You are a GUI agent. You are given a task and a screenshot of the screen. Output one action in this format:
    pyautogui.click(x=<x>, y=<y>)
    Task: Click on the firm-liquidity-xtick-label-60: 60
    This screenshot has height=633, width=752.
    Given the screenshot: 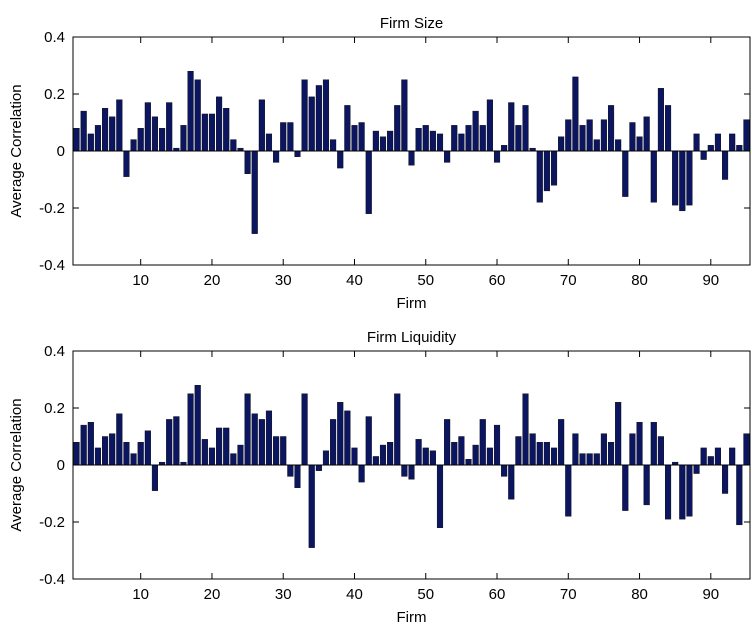 What is the action you would take?
    pyautogui.click(x=497, y=594)
    